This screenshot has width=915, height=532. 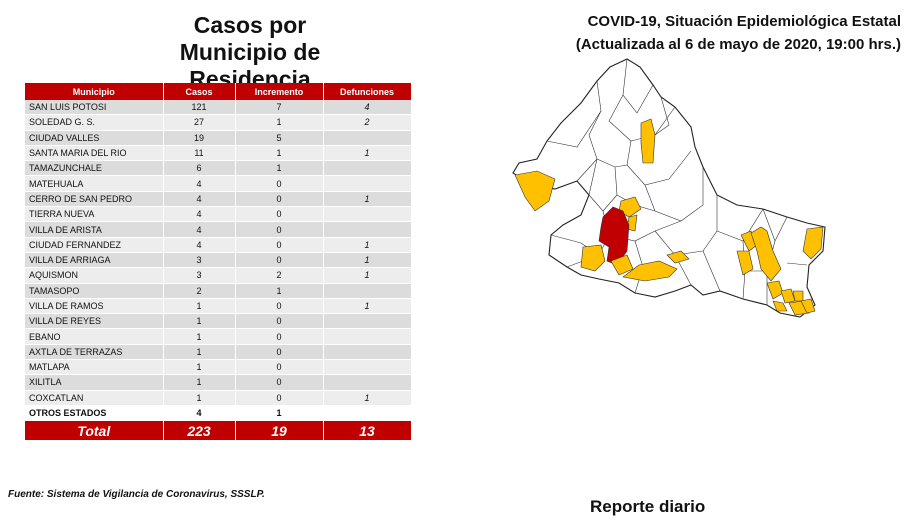 I want to click on cell-casos: 121, so click(x=199, y=108).